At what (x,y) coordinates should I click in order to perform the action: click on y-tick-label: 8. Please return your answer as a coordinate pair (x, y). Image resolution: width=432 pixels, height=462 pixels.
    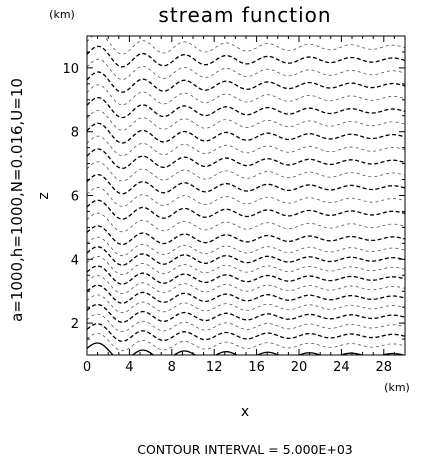
    Looking at the image, I should click on (75, 133).